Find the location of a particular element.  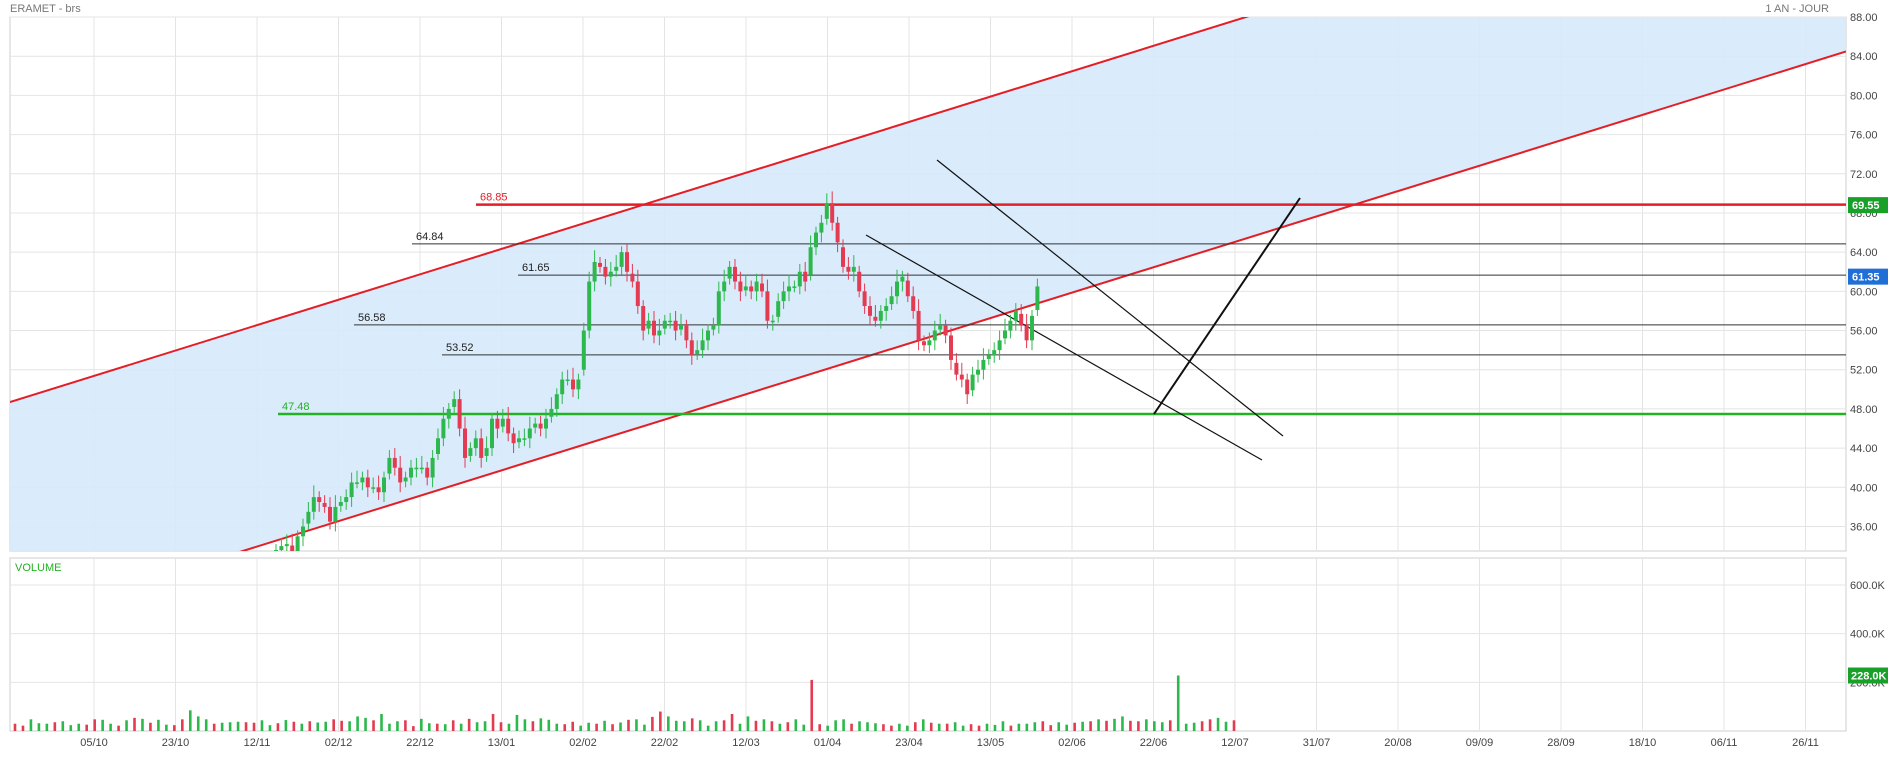

volume-current-label: 228.0K is located at coordinates (1869, 677).